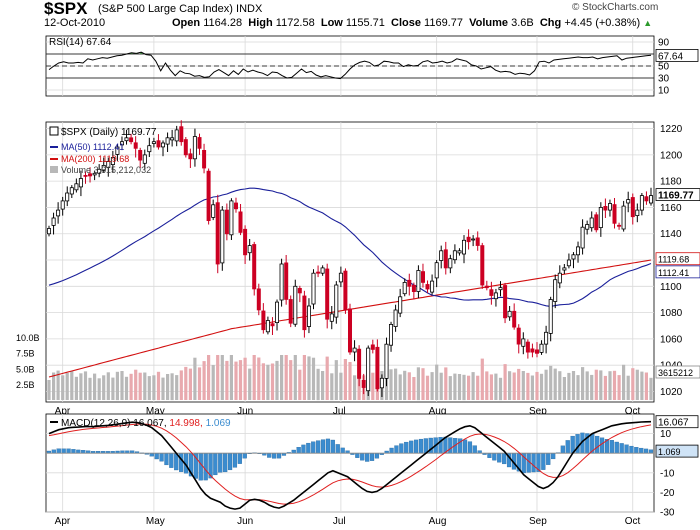  What do you see at coordinates (54, 131) in the screenshot?
I see `legend-candle-icon` at bounding box center [54, 131].